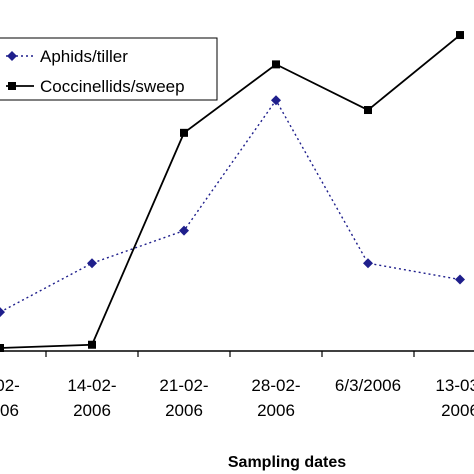  What do you see at coordinates (275, 385) in the screenshot?
I see `x-tick-label-line: 28-02-` at bounding box center [275, 385].